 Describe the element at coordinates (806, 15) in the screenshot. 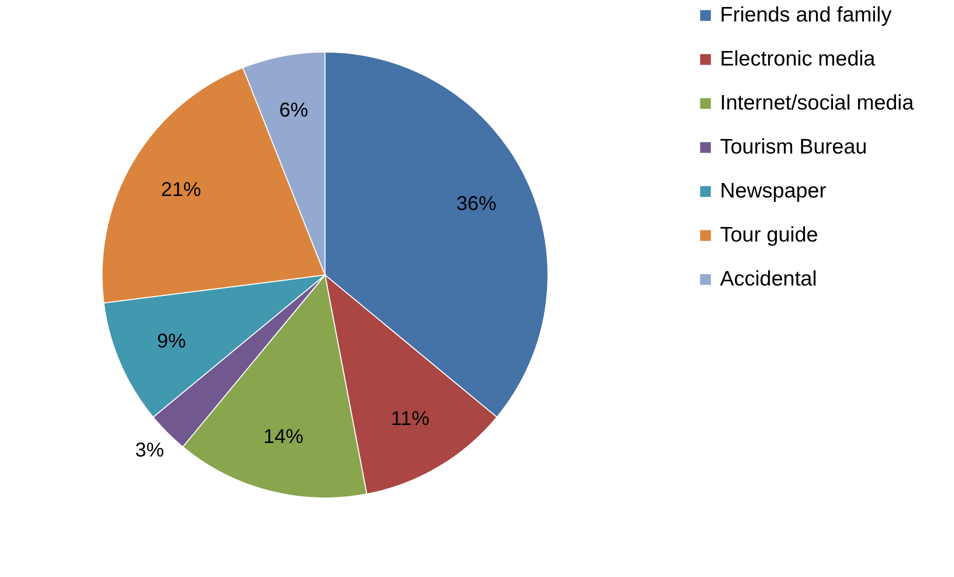

I see `legend-label: Friends and family` at that location.